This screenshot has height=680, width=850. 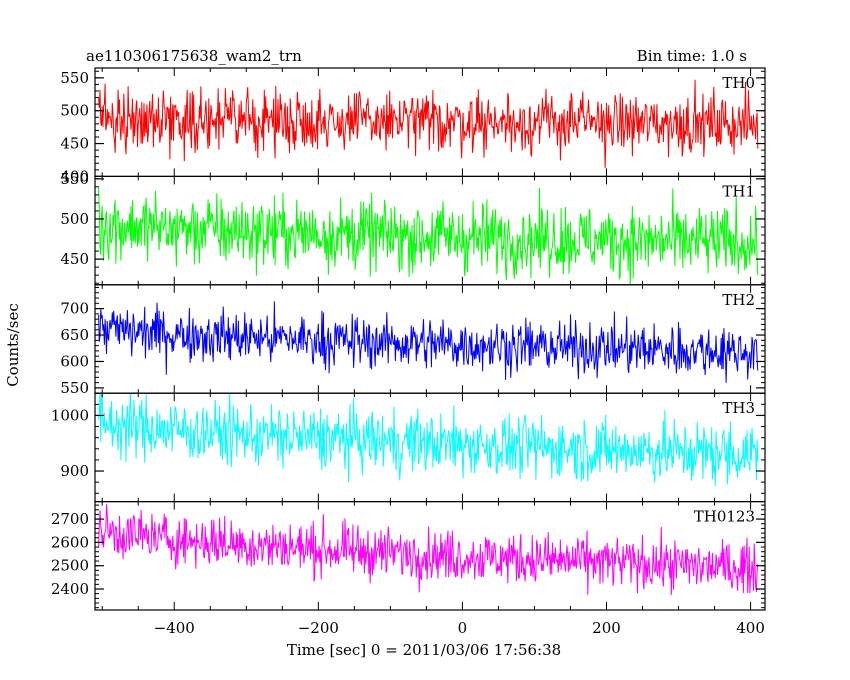 I want to click on series-th3-line, so click(x=428, y=440).